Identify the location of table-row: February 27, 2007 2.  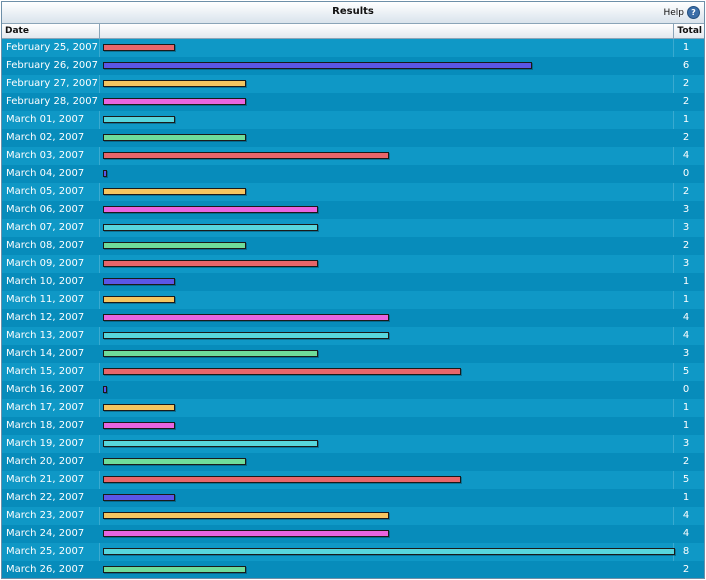
(353, 84).